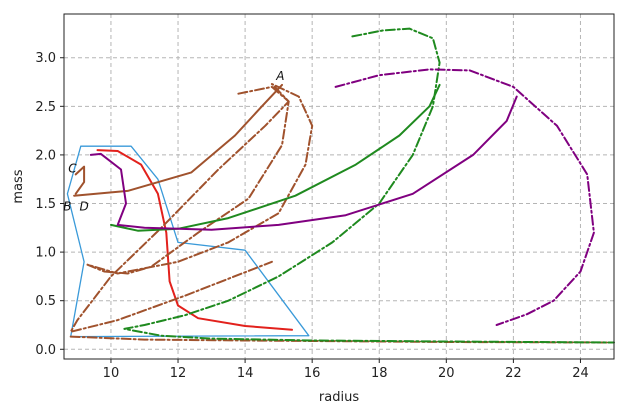 The height and width of the screenshot is (415, 628). What do you see at coordinates (45, 155) in the screenshot?
I see `y-tick-label: 2.0` at bounding box center [45, 155].